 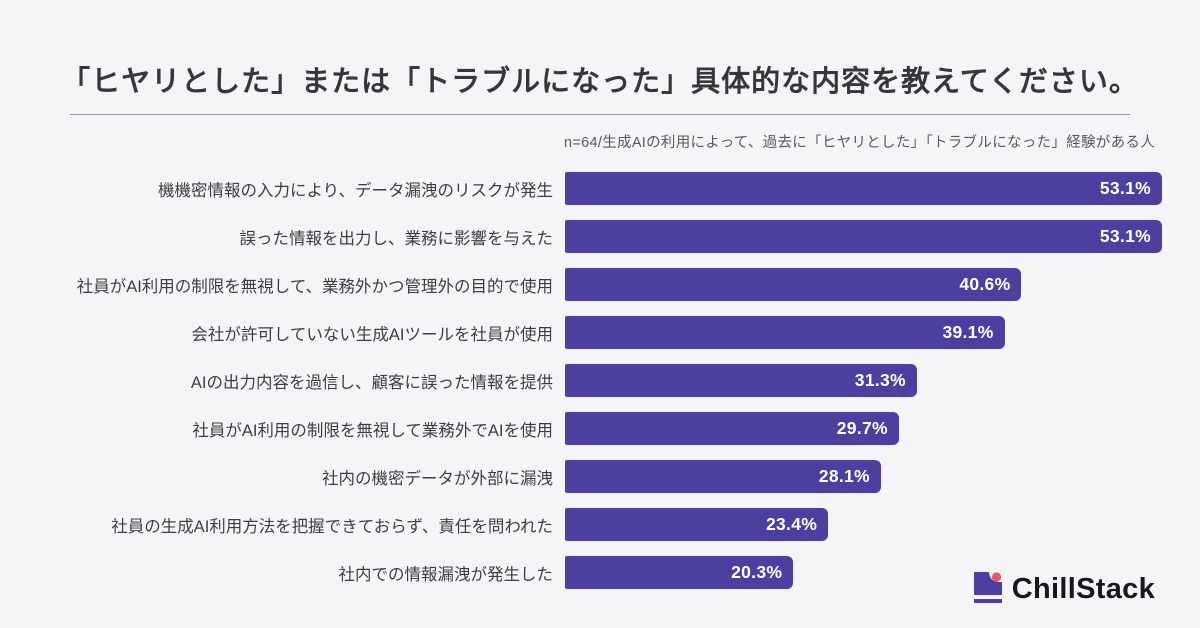 I want to click on bar: 29.7%, so click(x=732, y=428).